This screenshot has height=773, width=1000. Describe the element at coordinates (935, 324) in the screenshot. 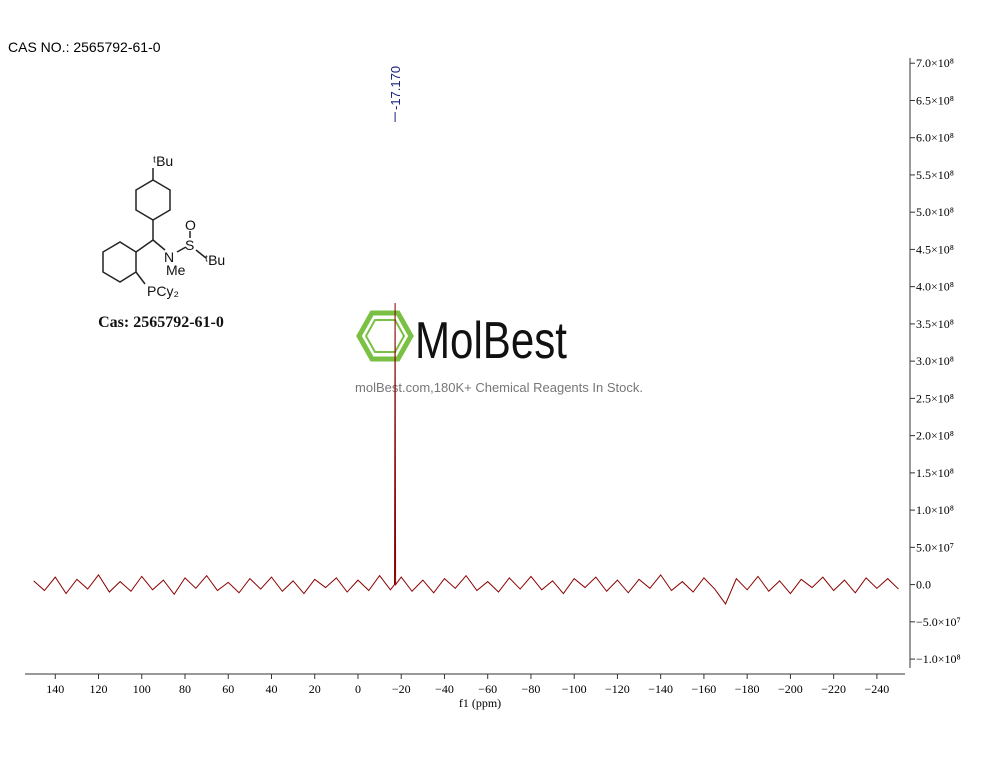

I see `y-tick-label: 3.5×10⁸` at that location.